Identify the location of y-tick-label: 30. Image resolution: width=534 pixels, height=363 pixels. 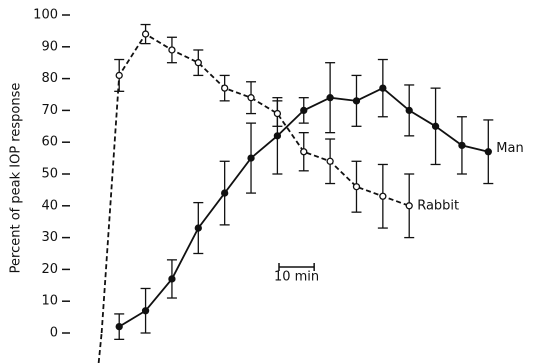
(49, 237).